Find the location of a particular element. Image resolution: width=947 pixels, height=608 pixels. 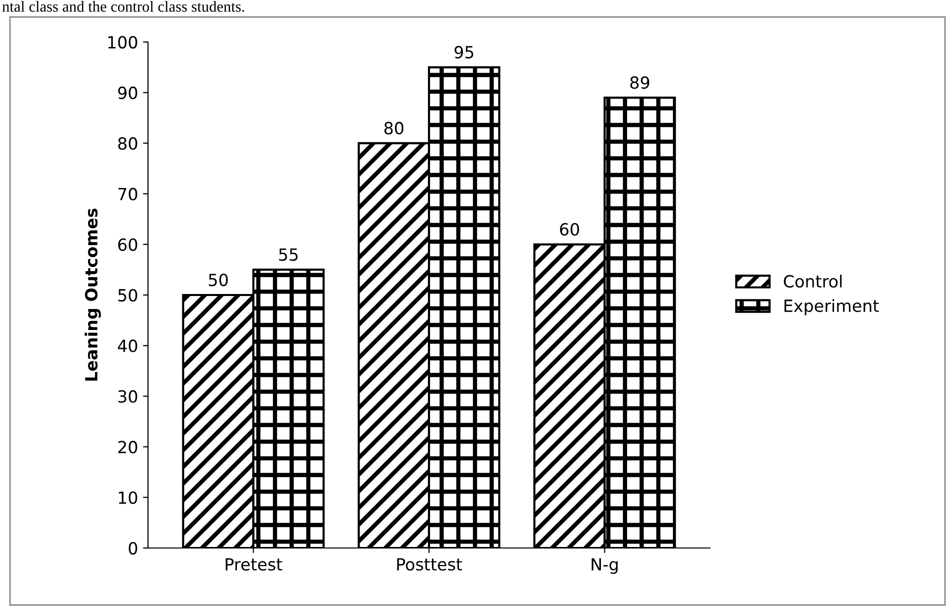

y-axis-title: Leaning Outcomes is located at coordinates (92, 294).